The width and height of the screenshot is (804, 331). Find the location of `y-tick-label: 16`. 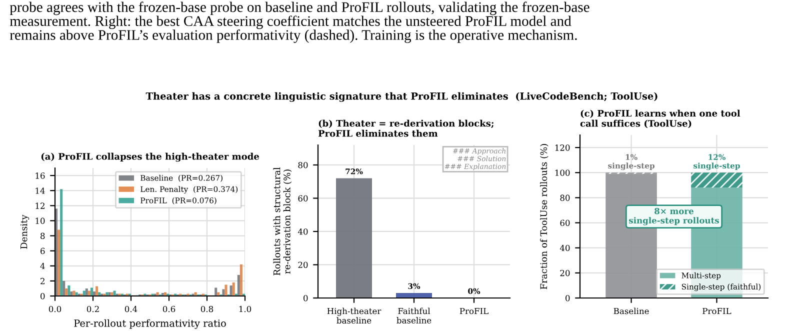

y-tick-label: 16 is located at coordinates (40, 175).